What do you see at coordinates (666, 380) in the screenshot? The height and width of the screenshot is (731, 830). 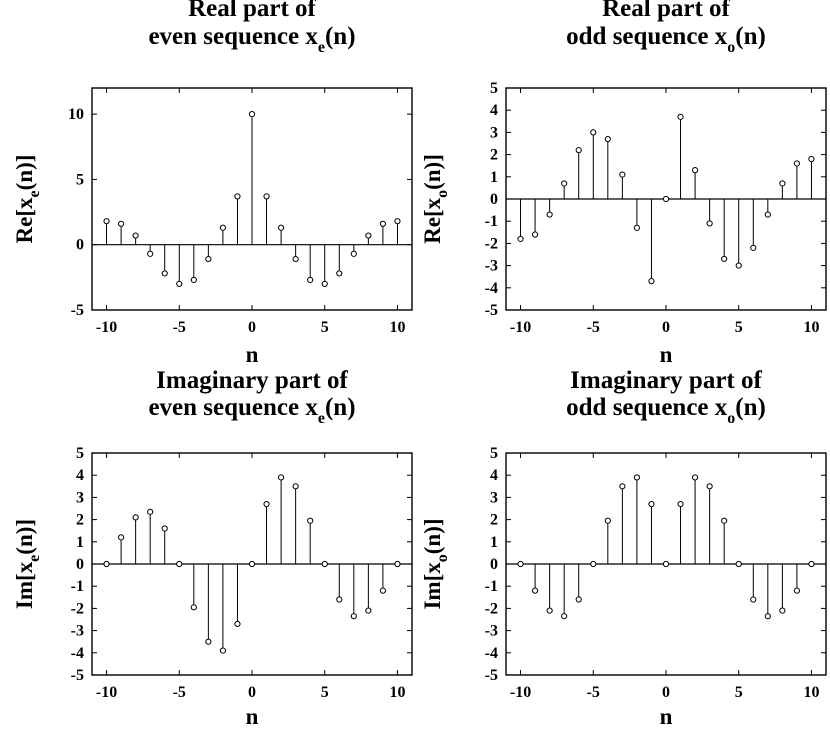 I see `chart-title-line1: Imaginary part of` at bounding box center [666, 380].